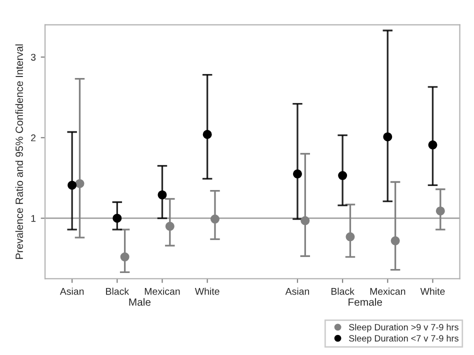 This screenshot has width=474, height=355. I want to click on y-tick-label: 2, so click(33, 138).